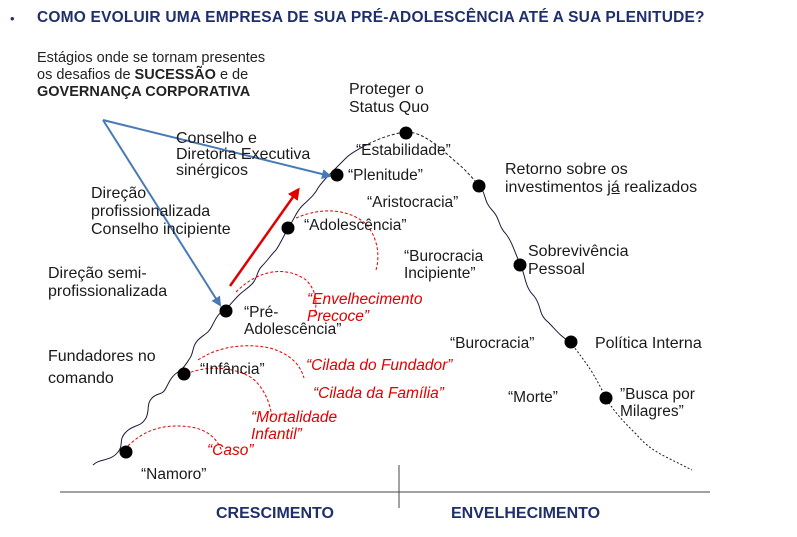 The image size is (797, 537). I want to click on stage-morte: “Morte”, so click(533, 397).